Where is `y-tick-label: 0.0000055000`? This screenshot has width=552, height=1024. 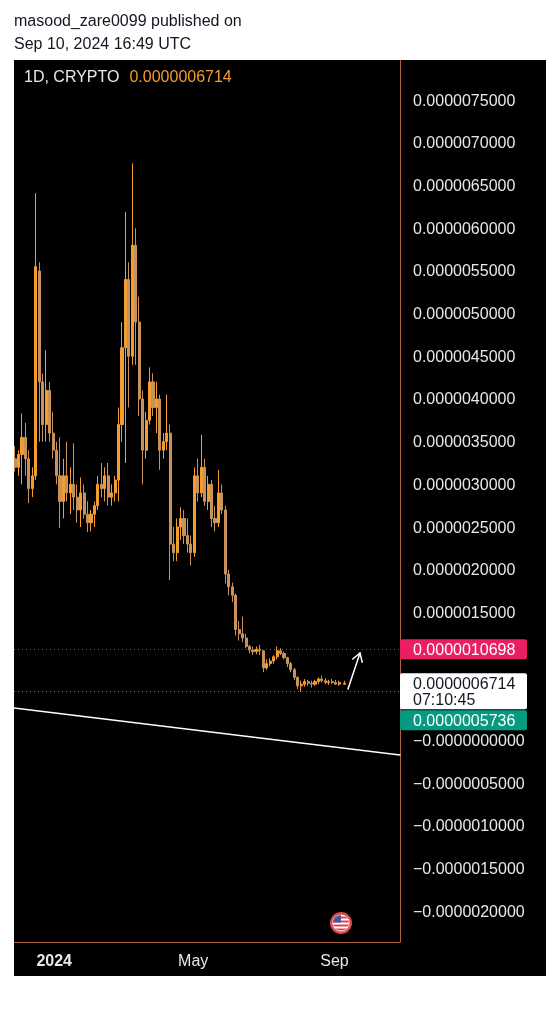 y-tick-label: 0.0000055000 is located at coordinates (464, 271).